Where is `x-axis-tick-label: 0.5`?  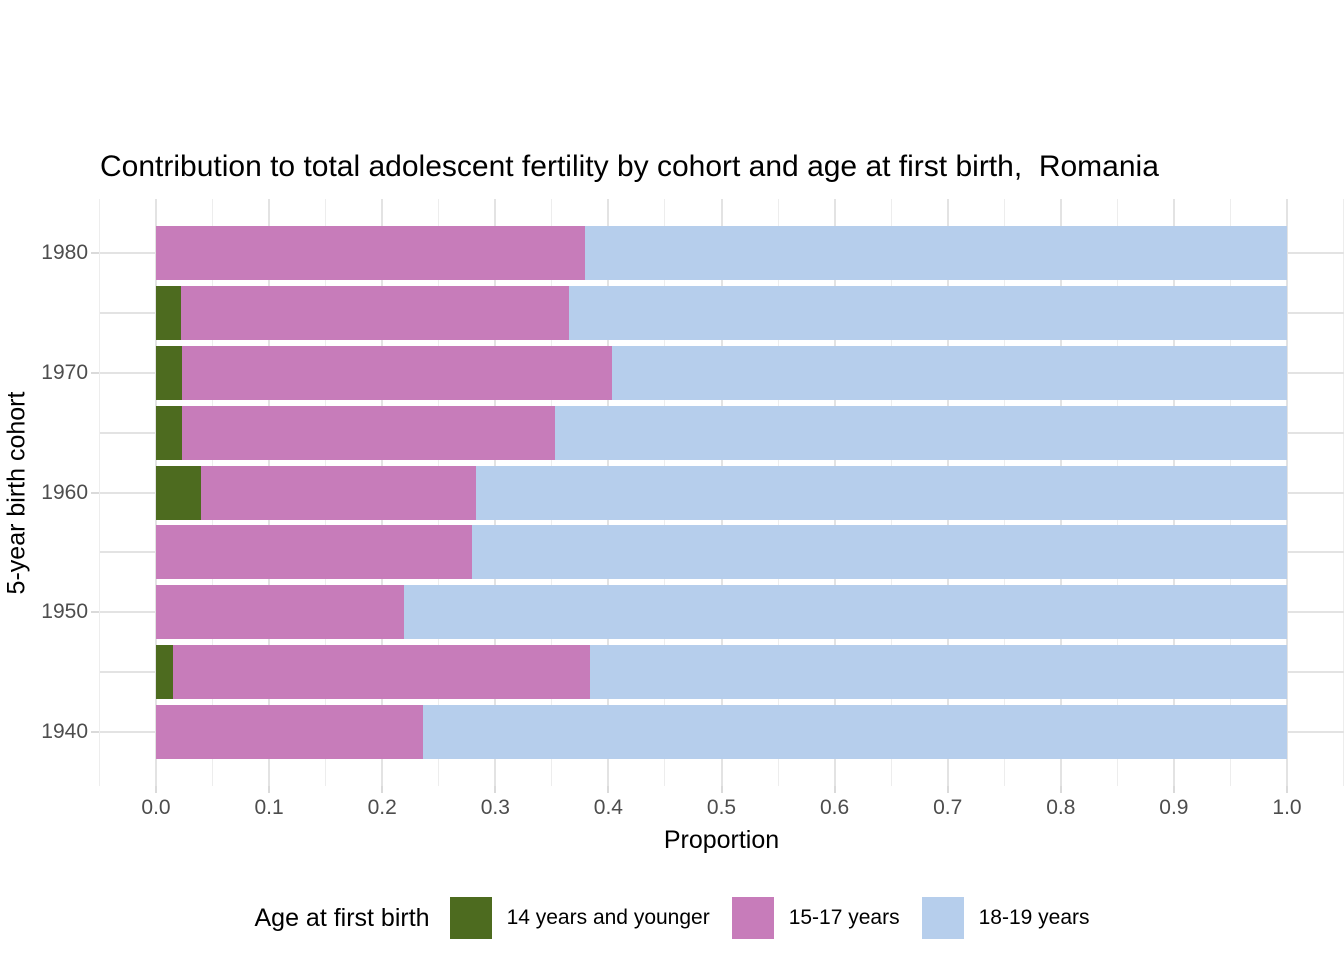
x-axis-tick-label: 0.5 is located at coordinates (721, 807).